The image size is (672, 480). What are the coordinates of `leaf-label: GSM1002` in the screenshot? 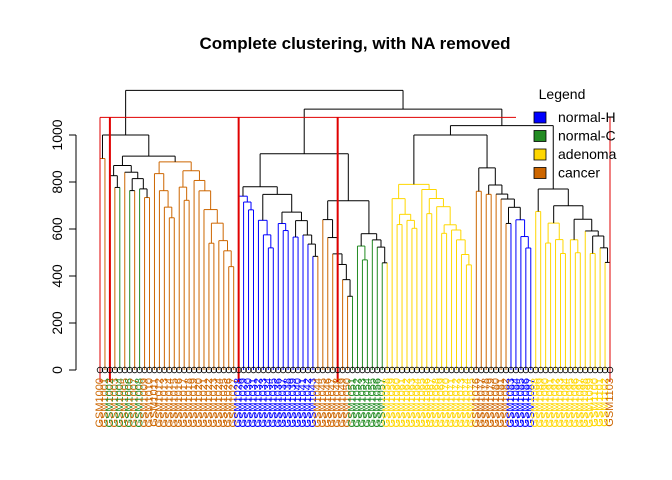 It's located at (110, 403).